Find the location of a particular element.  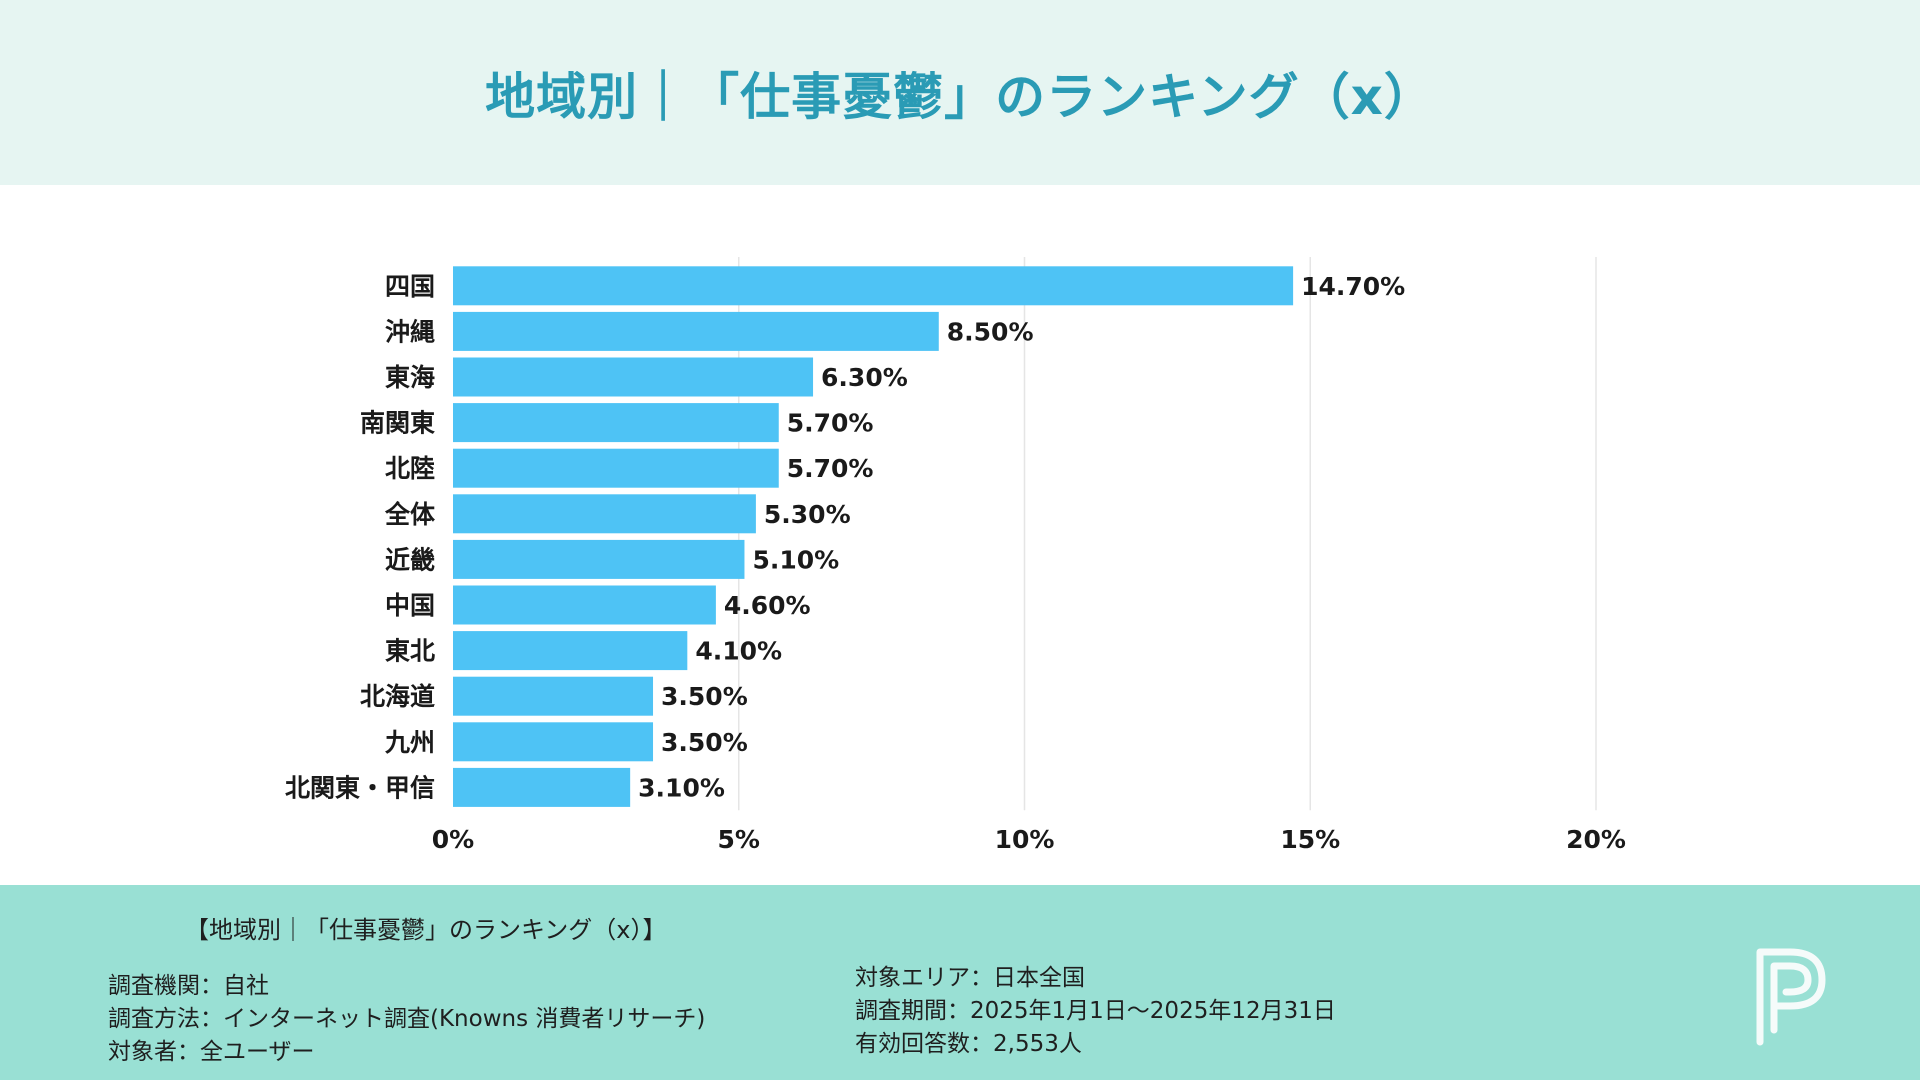

category-label: 東海 is located at coordinates (410, 377).